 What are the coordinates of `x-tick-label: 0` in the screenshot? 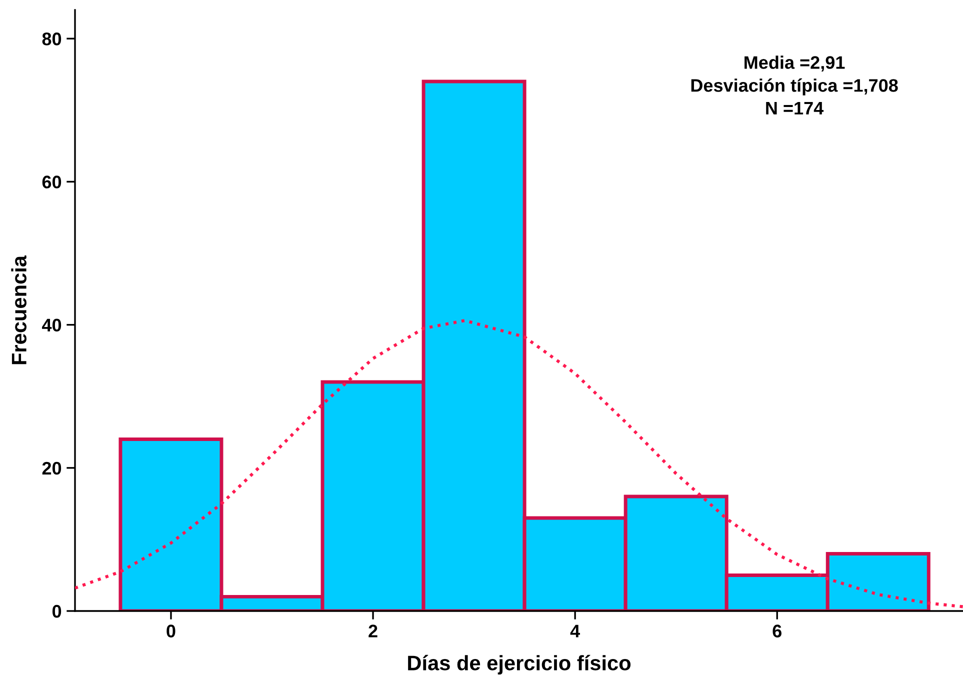 It's located at (171, 631).